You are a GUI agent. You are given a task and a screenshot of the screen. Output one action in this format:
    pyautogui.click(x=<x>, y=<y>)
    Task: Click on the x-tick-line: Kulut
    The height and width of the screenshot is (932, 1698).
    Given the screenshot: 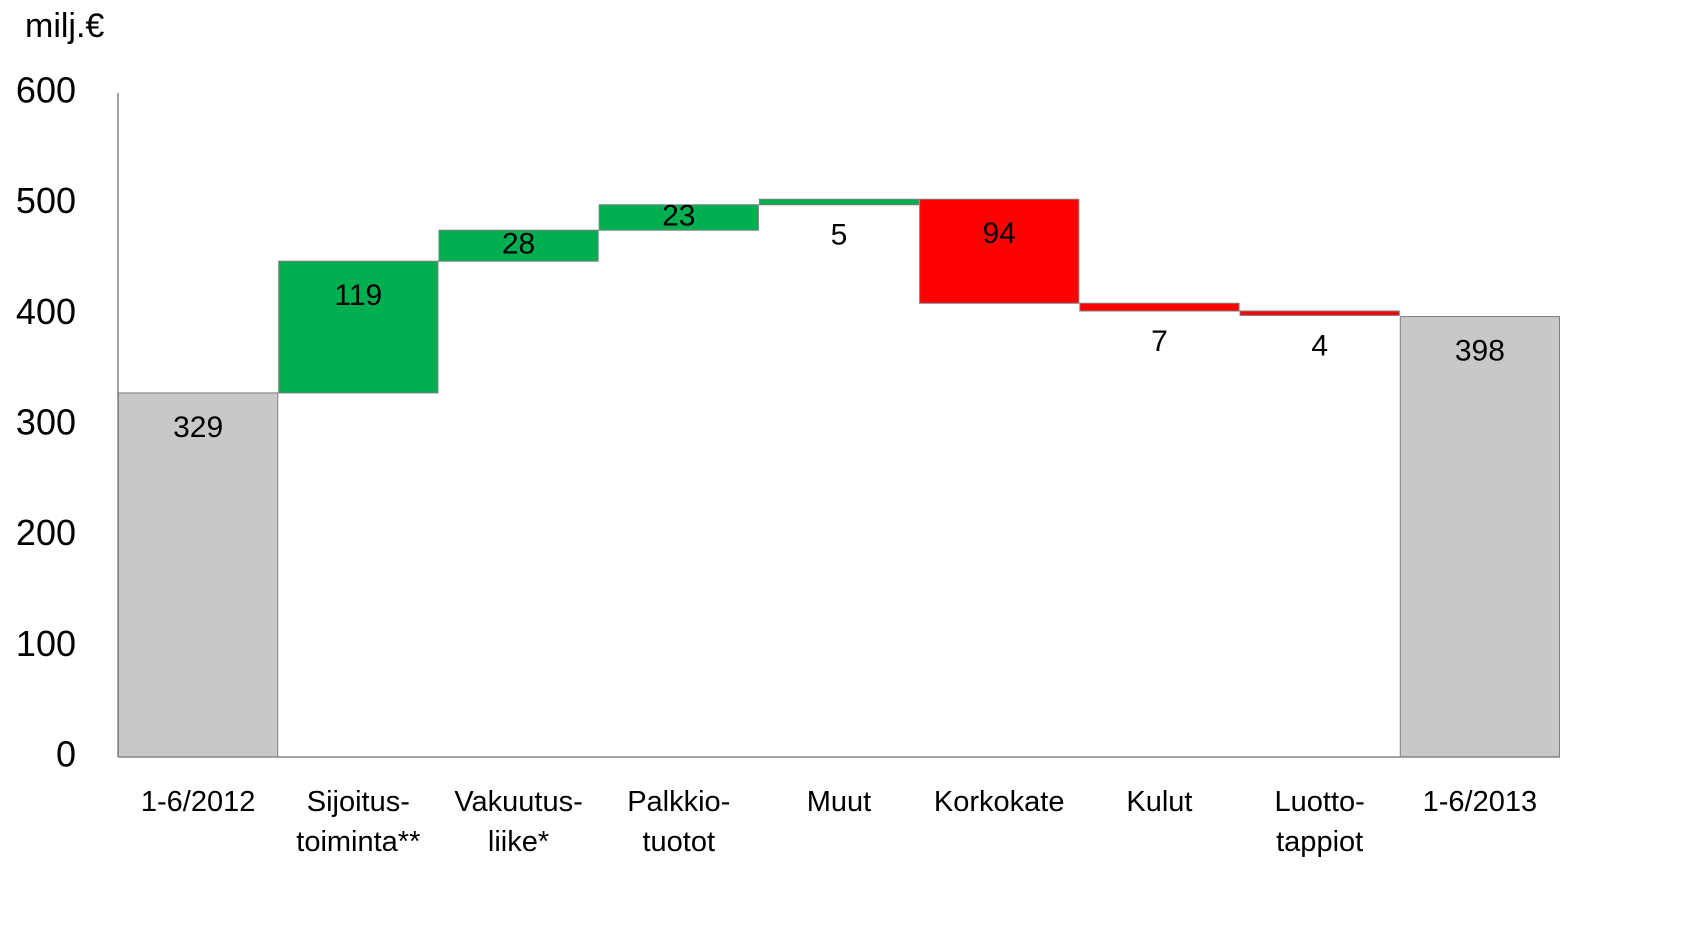 What is the action you would take?
    pyautogui.click(x=1159, y=802)
    